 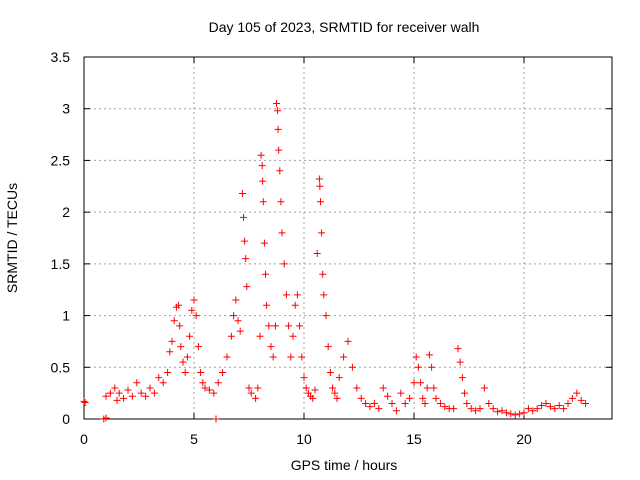 What do you see at coordinates (61, 367) in the screenshot?
I see `y-tick-label: 0.5` at bounding box center [61, 367].